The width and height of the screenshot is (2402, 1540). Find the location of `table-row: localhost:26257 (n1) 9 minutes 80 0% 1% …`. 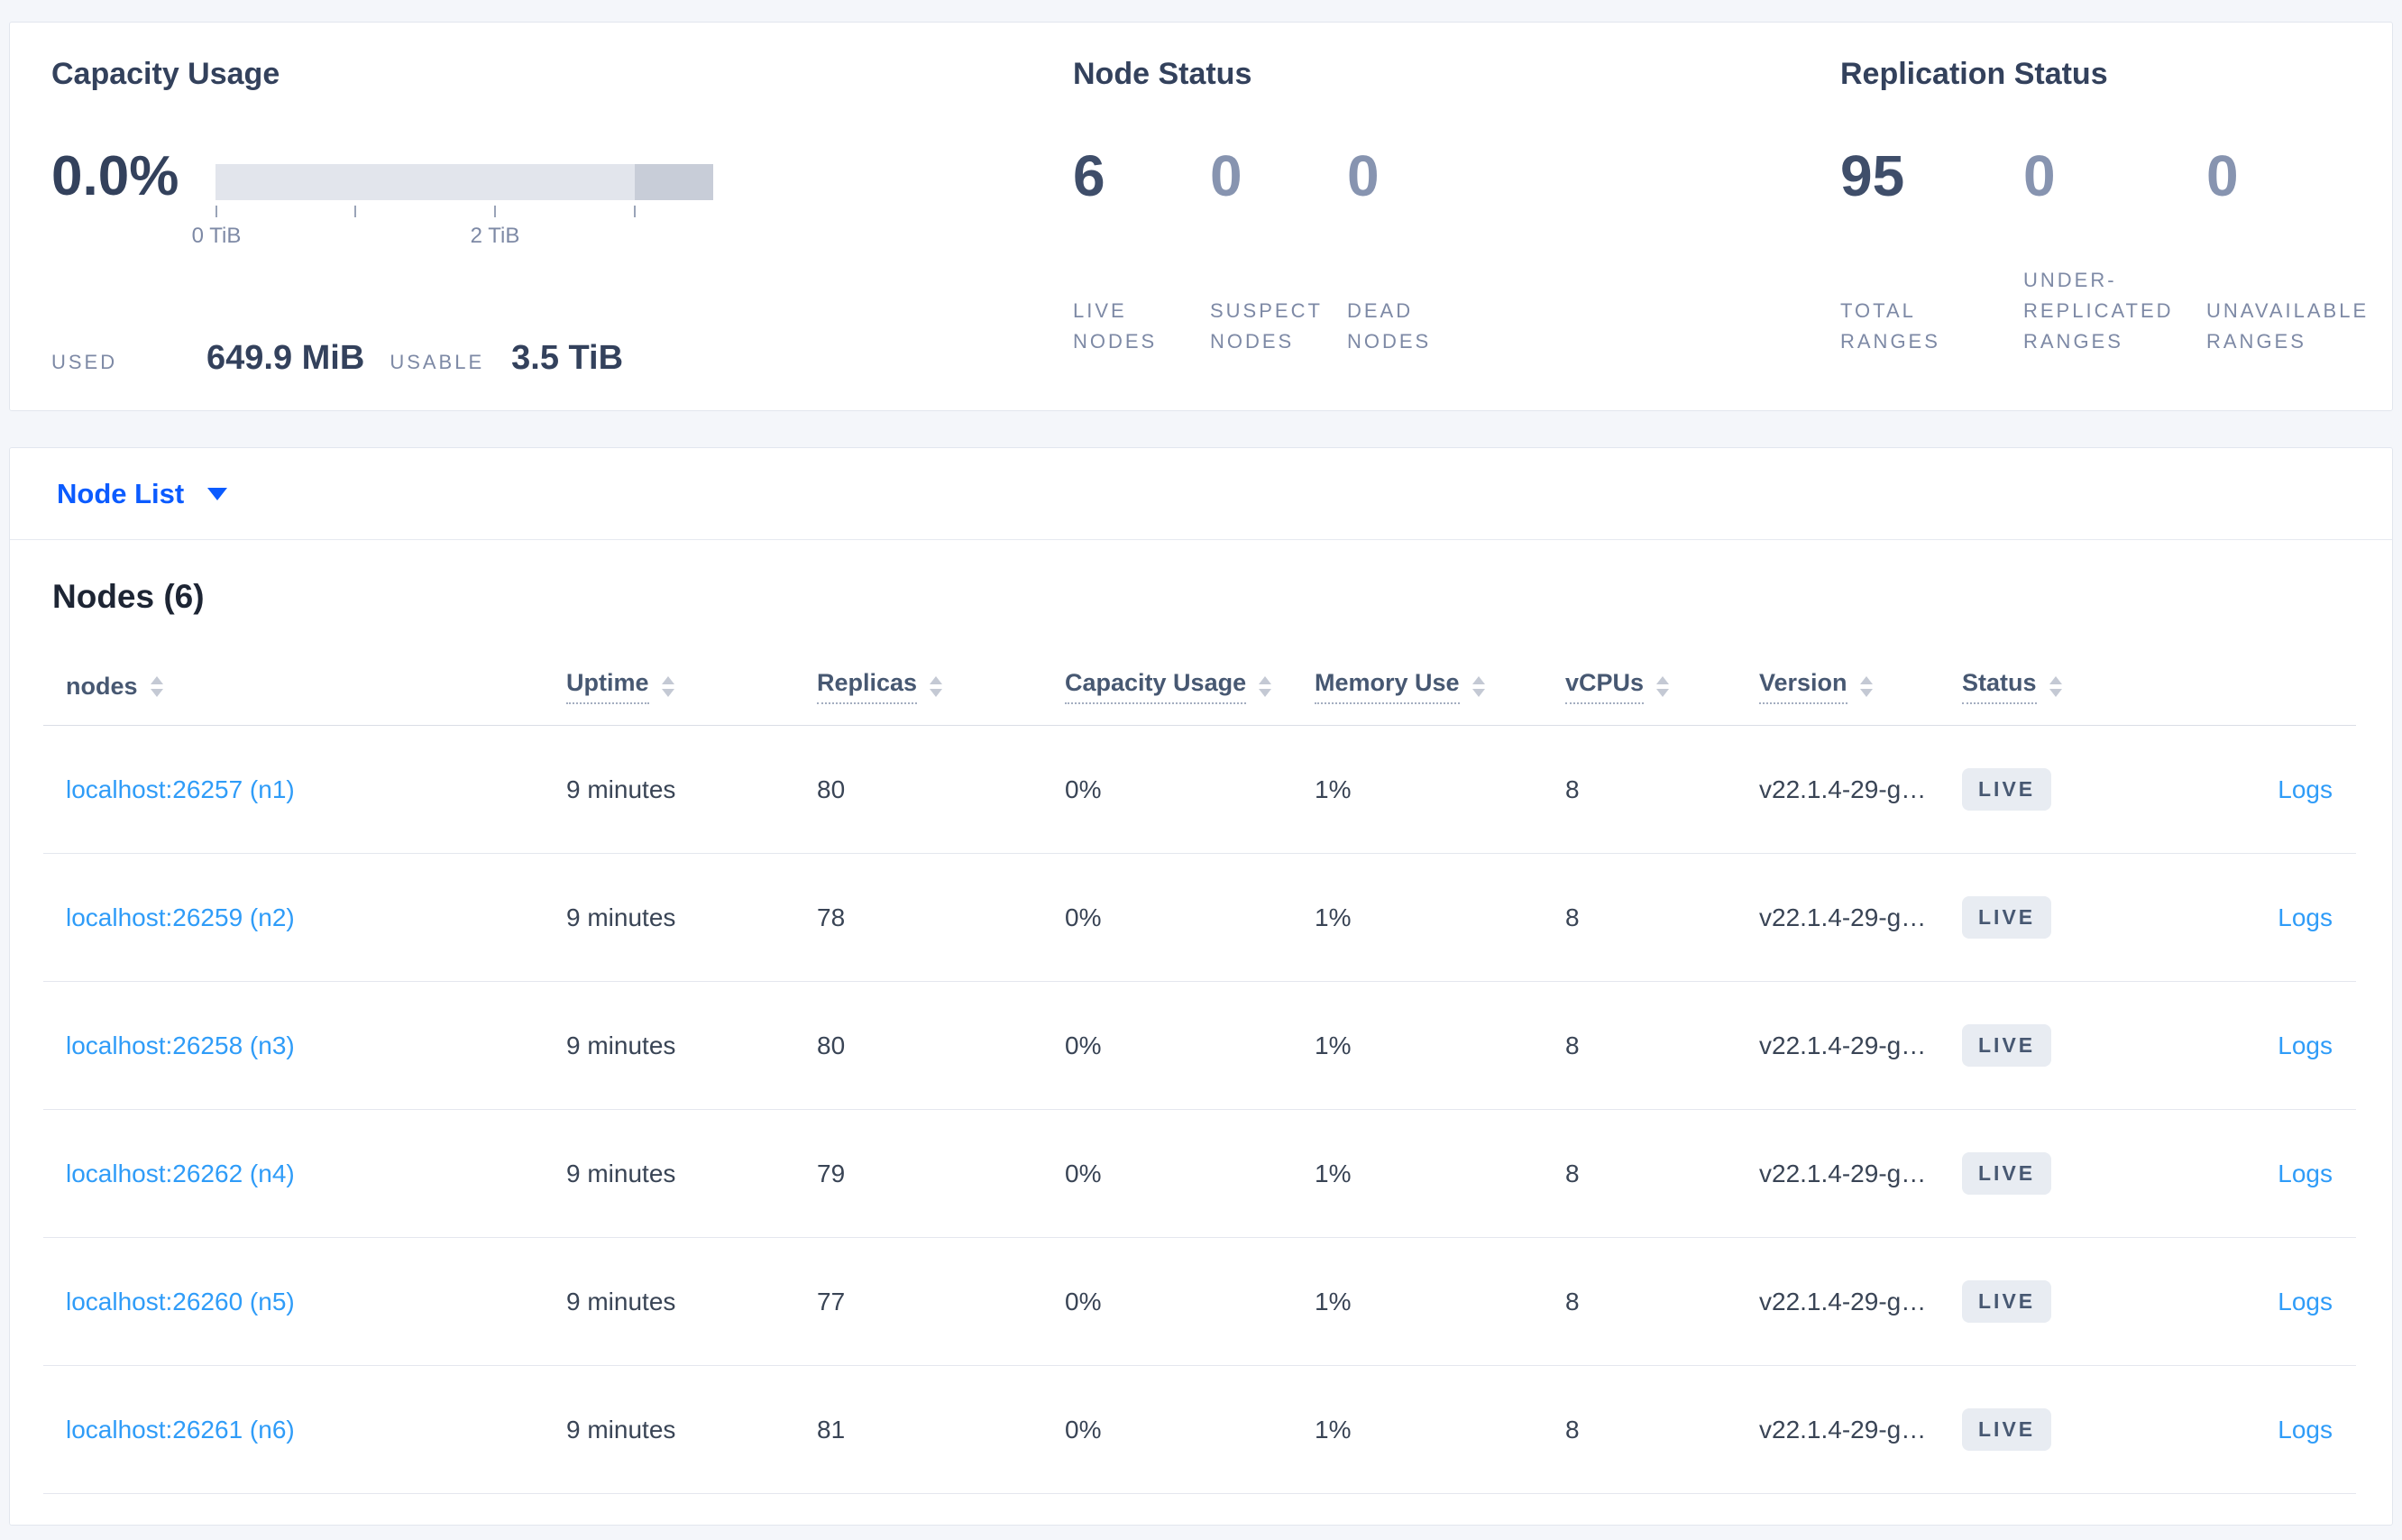

table-row: localhost:26257 (n1) 9 minutes 80 0% 1% … is located at coordinates (1199, 790).